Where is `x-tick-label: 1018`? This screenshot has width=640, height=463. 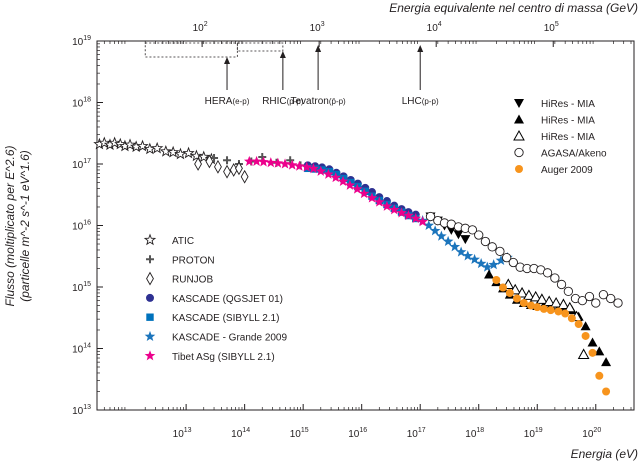
x-tick-label: 1018 is located at coordinates (474, 433).